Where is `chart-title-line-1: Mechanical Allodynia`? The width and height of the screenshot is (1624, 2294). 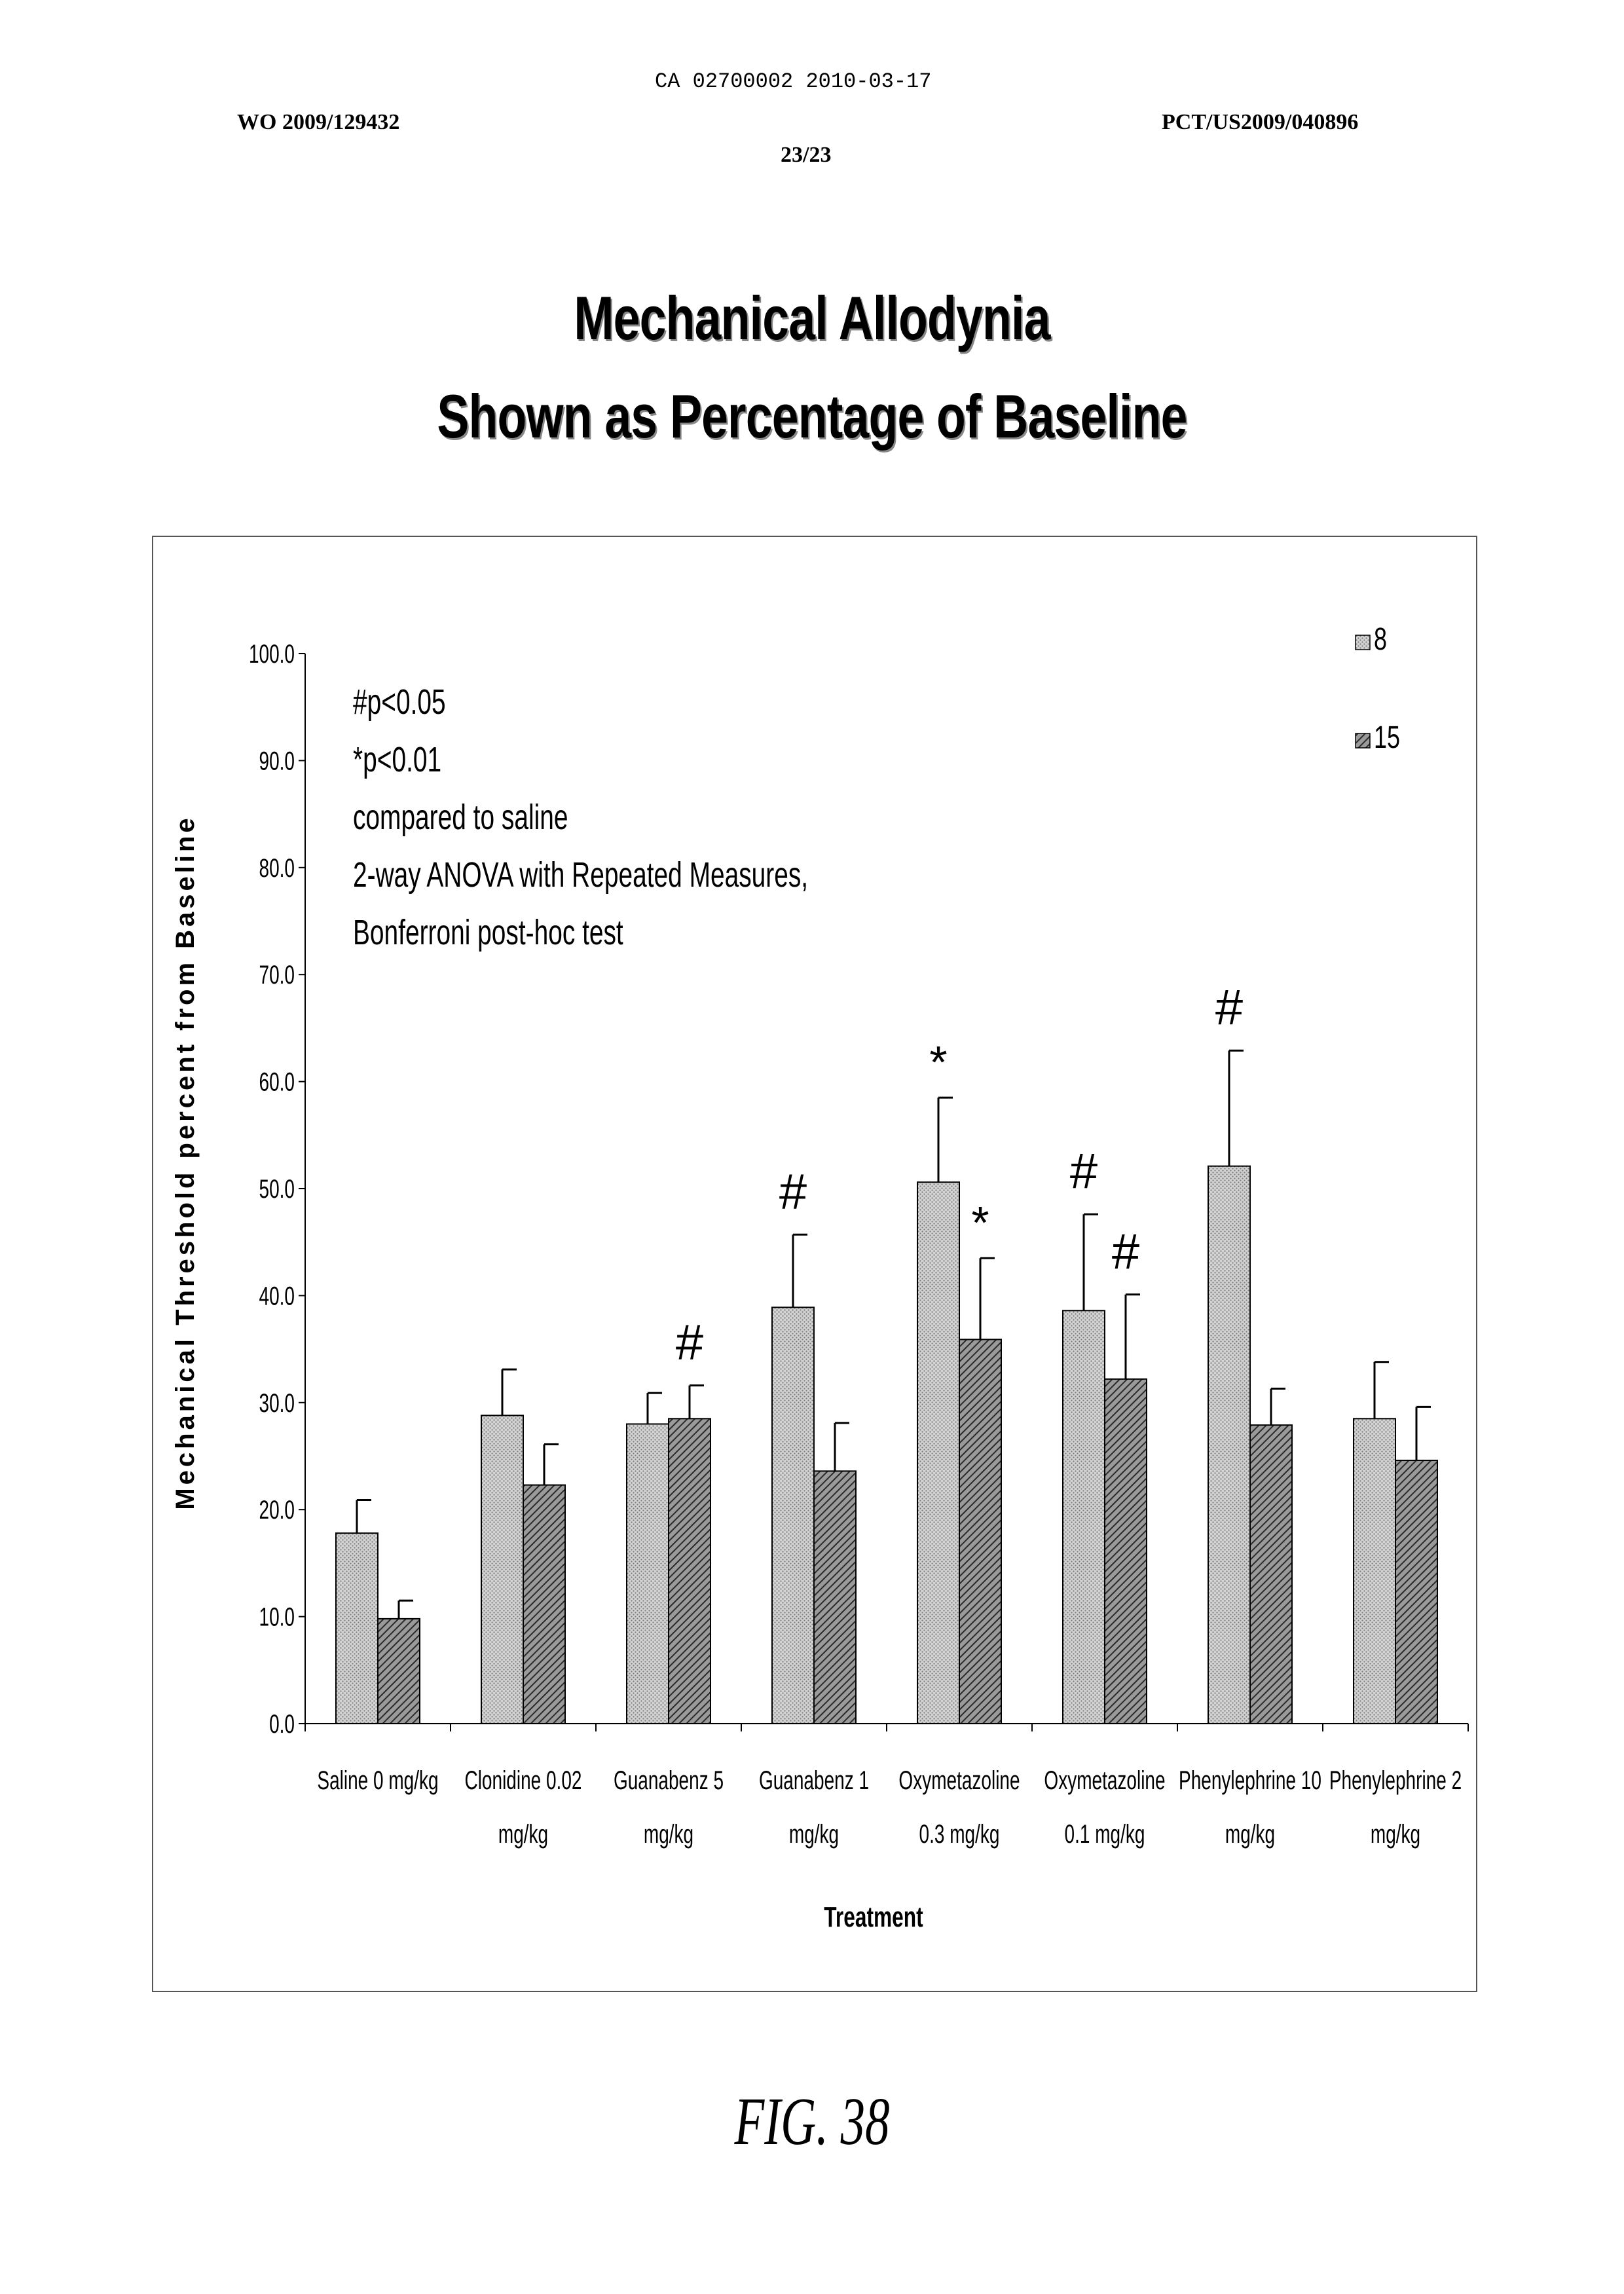
chart-title-line-1: Mechanical Allodynia is located at coordinates (812, 318).